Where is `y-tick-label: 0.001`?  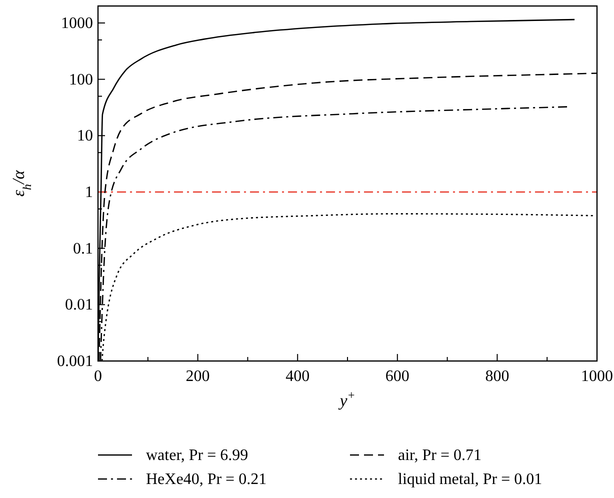 y-tick-label: 0.001 is located at coordinates (75, 361).